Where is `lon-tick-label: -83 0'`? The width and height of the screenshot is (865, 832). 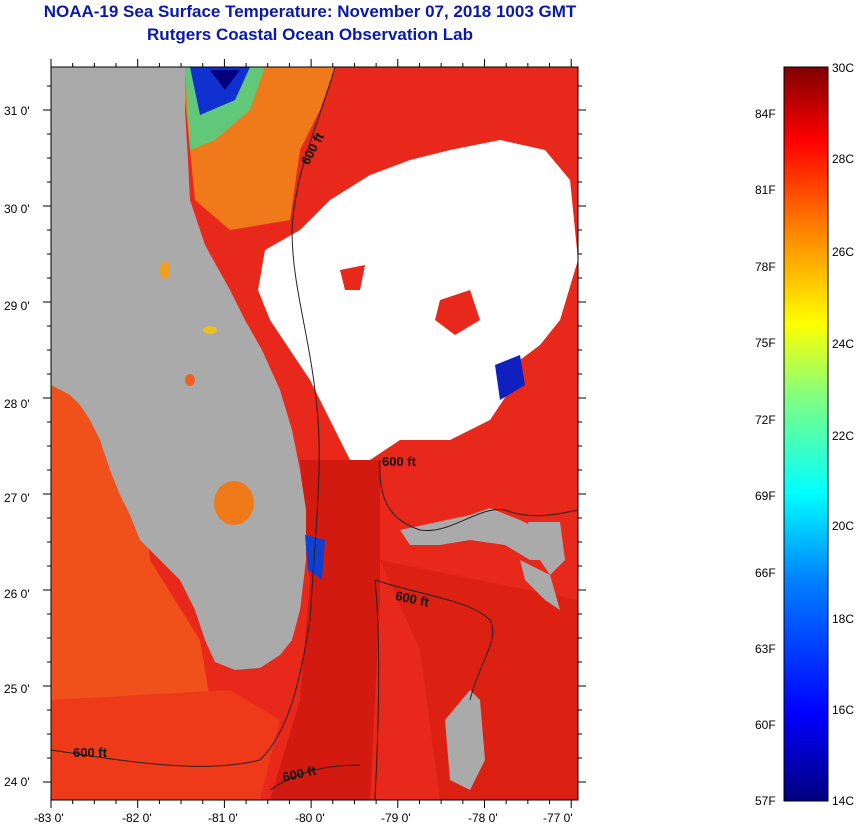 lon-tick-label: -83 0' is located at coordinates (49, 818).